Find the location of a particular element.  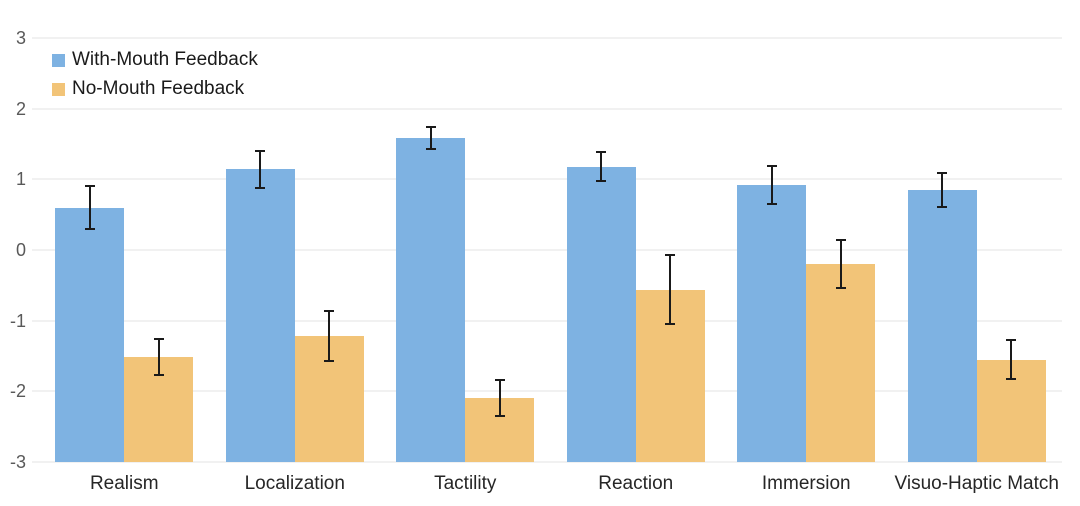

legend-swatch-no-mouth is located at coordinates (58, 89).